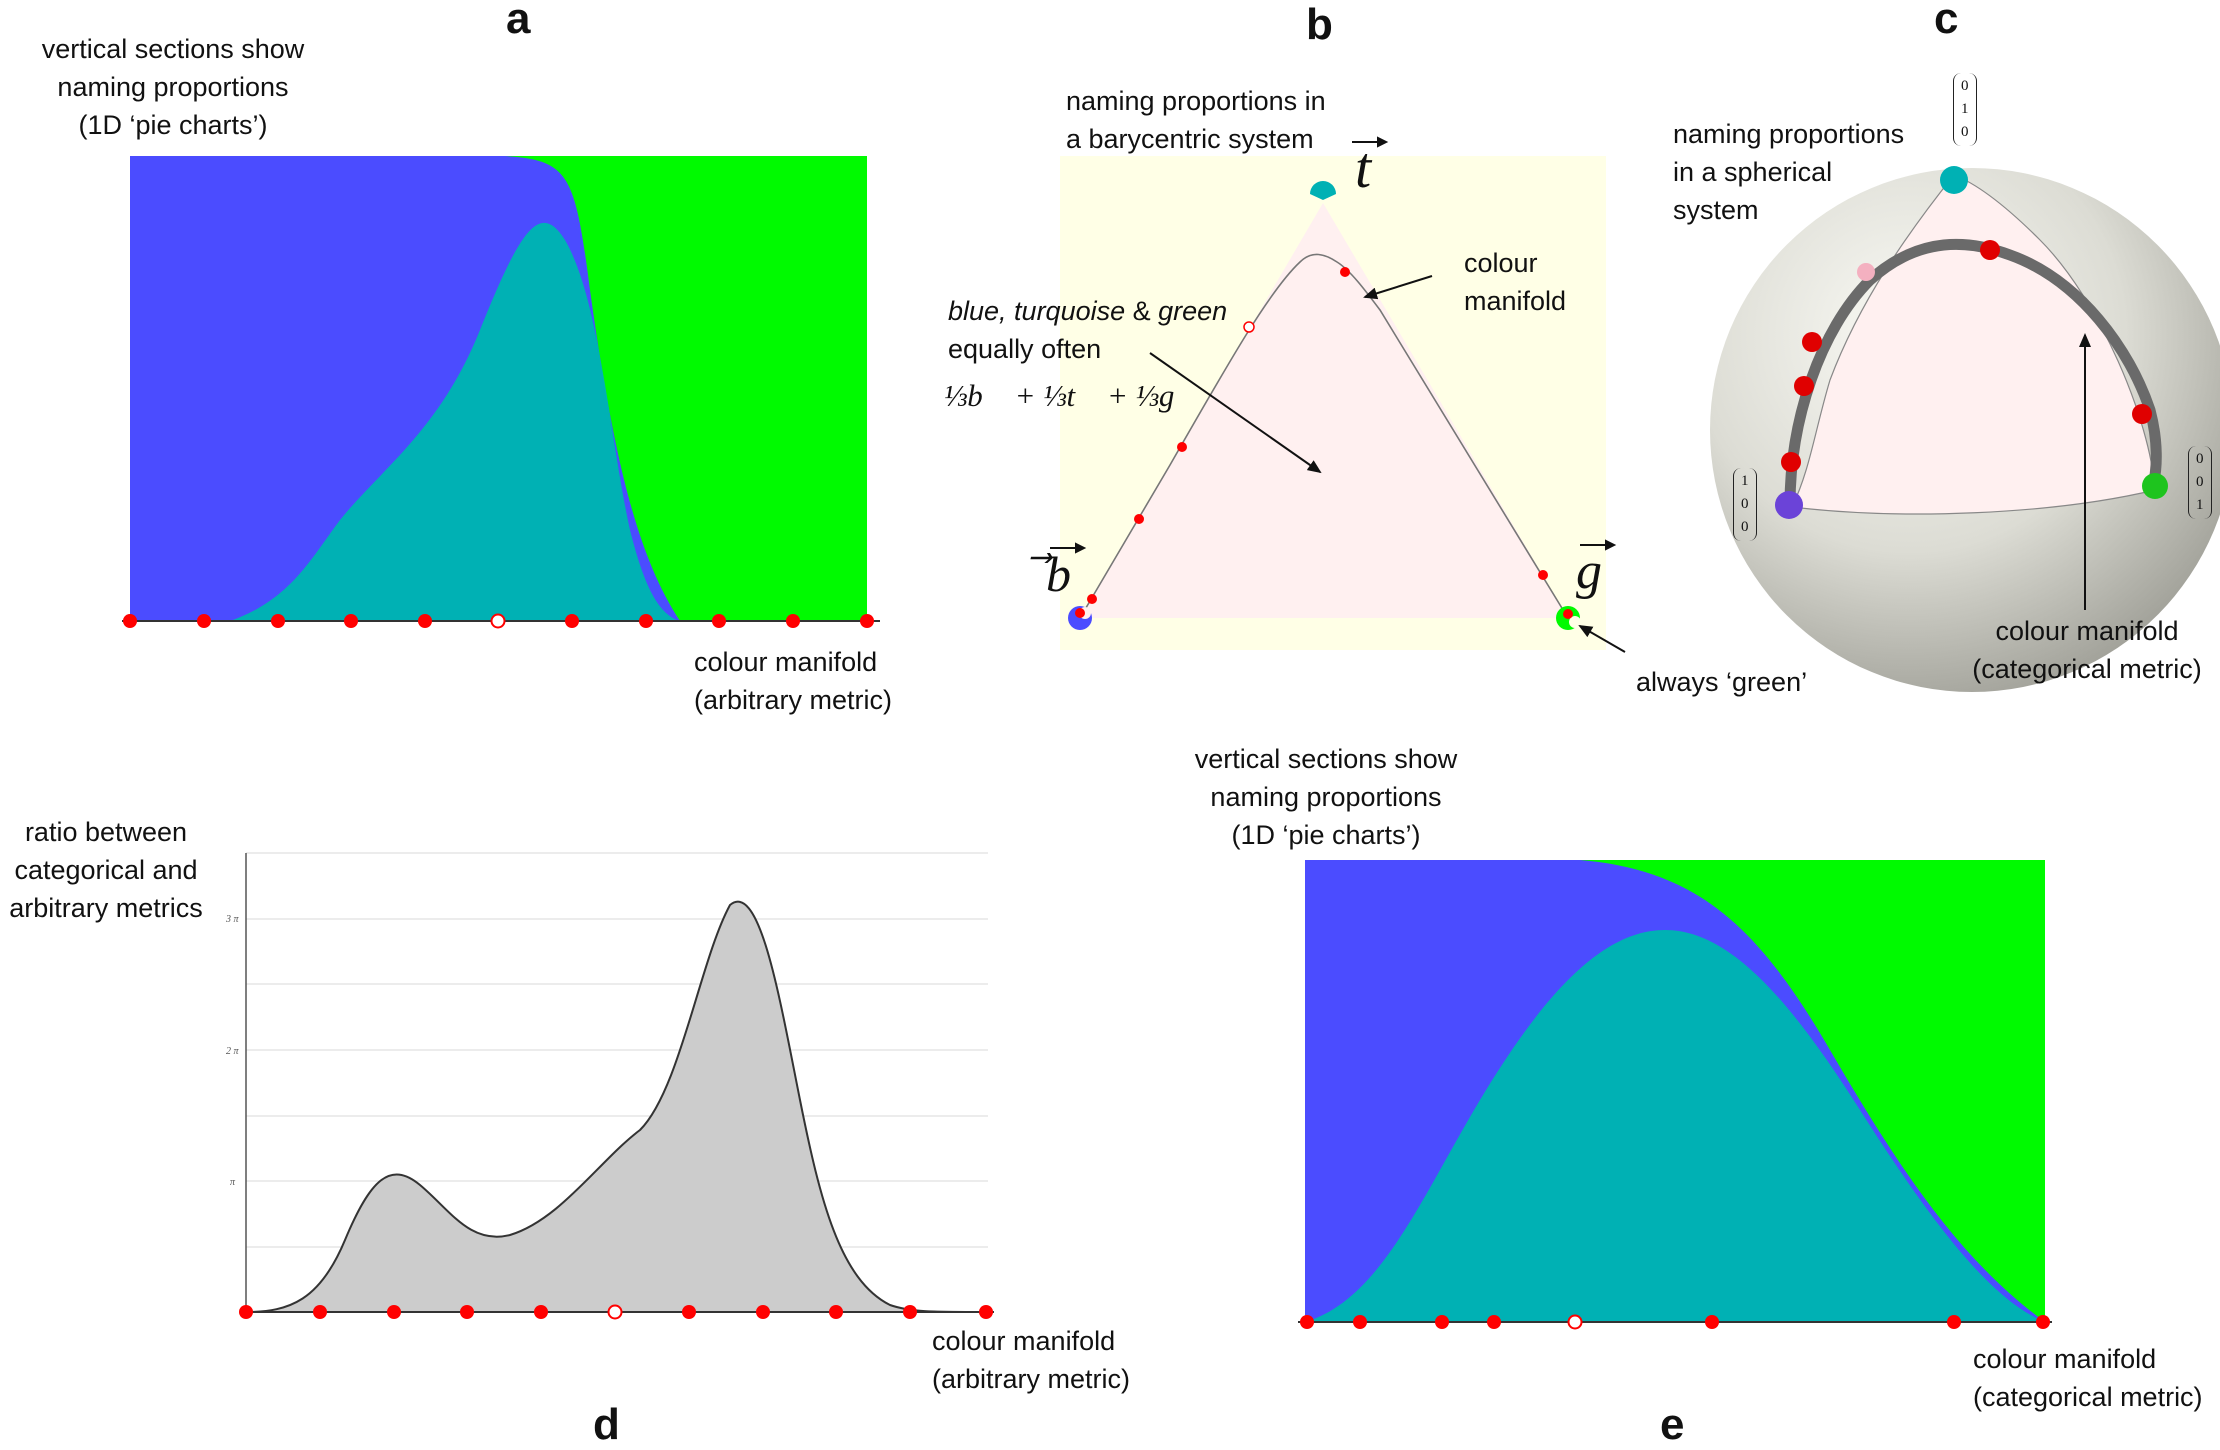  What do you see at coordinates (1946, 21) in the screenshot?
I see `panel-letter-c: c` at bounding box center [1946, 21].